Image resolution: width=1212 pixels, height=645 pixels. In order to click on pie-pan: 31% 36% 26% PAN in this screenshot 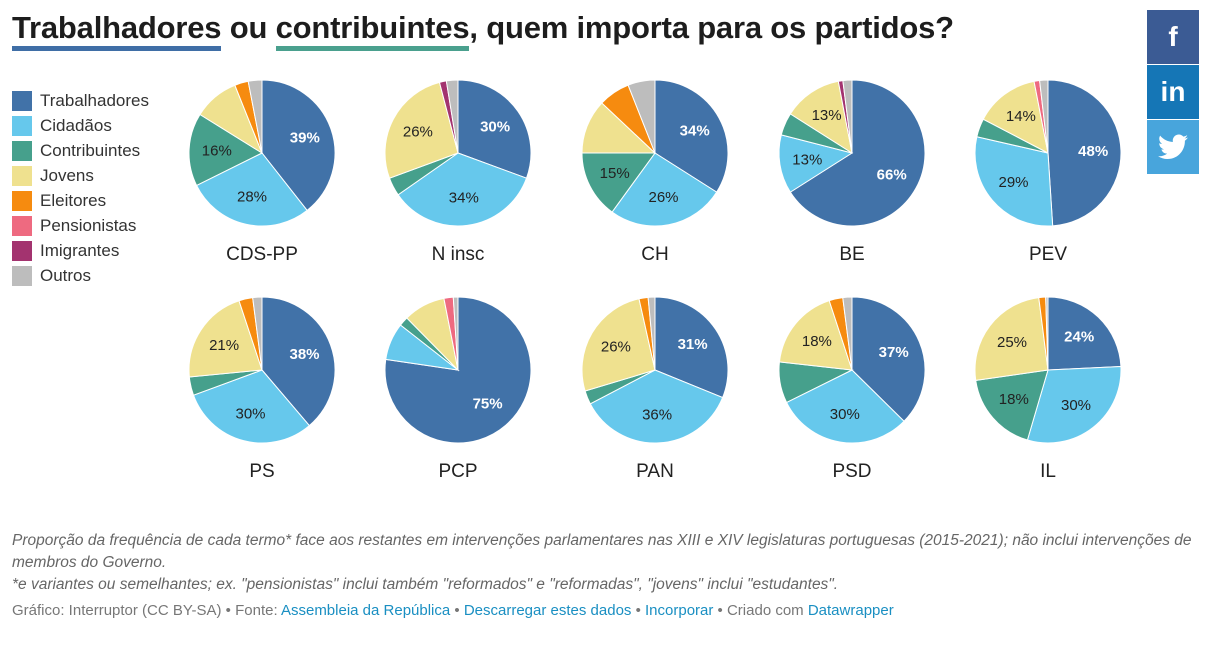, I will do `click(655, 389)`.